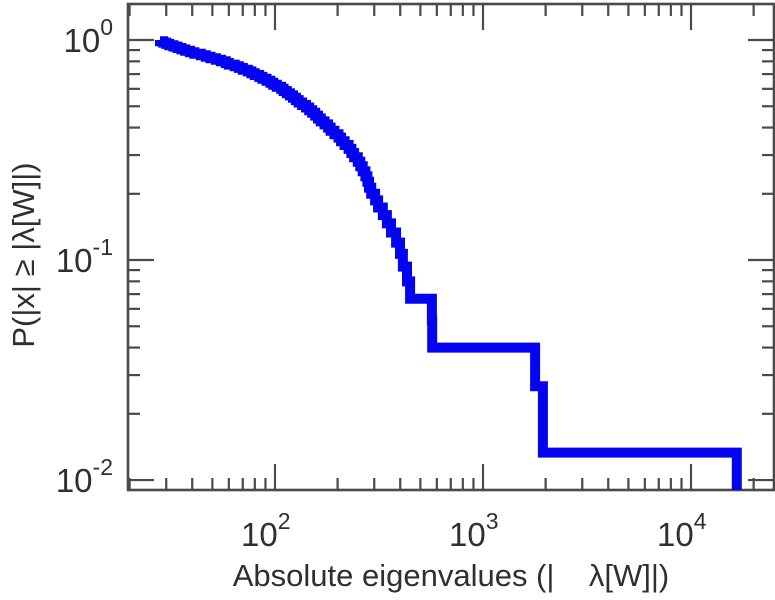  I want to click on y-axis-title: P(|x| ≥ |λ[W]|), so click(23, 255).